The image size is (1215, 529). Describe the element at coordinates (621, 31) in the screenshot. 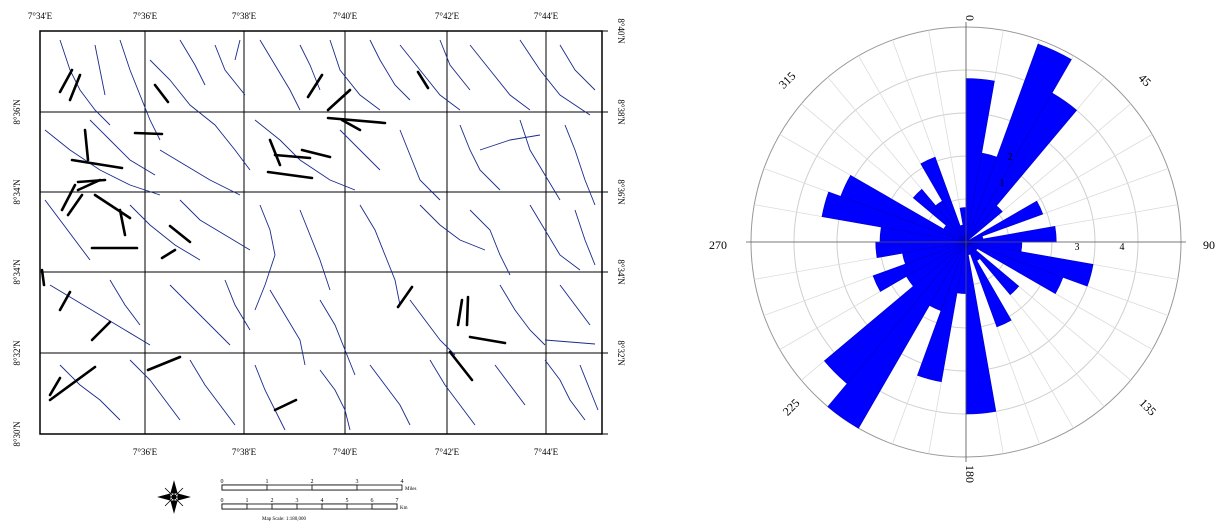

I see `lat-label: 8°40'N` at that location.